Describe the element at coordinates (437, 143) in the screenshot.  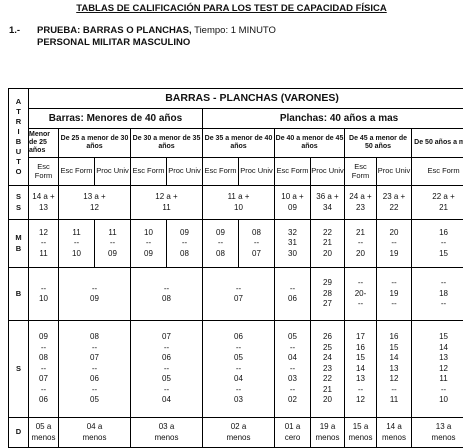
I see `age-group-header: De 50 años a mas` at that location.